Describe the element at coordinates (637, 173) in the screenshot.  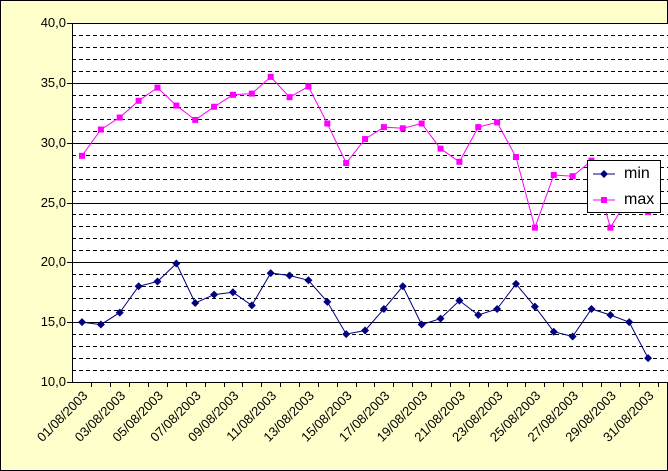
I see `legend-label: min` at that location.